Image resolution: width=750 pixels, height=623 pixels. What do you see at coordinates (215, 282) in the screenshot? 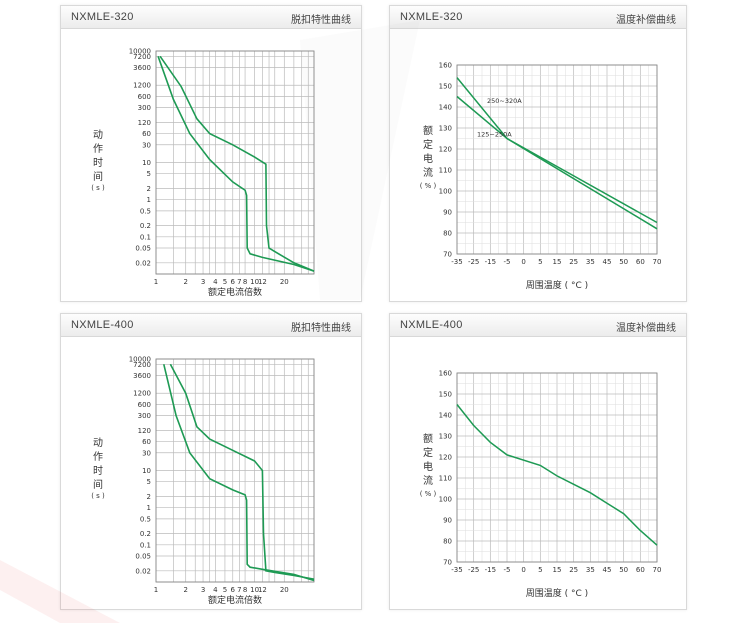
I see `x-tick-label: 4` at bounding box center [215, 282].